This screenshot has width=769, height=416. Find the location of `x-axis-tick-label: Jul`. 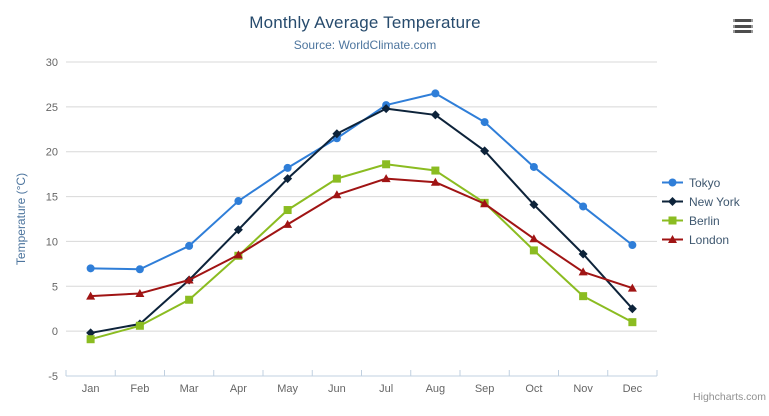

x-axis-tick-label: Jul is located at coordinates (386, 389).